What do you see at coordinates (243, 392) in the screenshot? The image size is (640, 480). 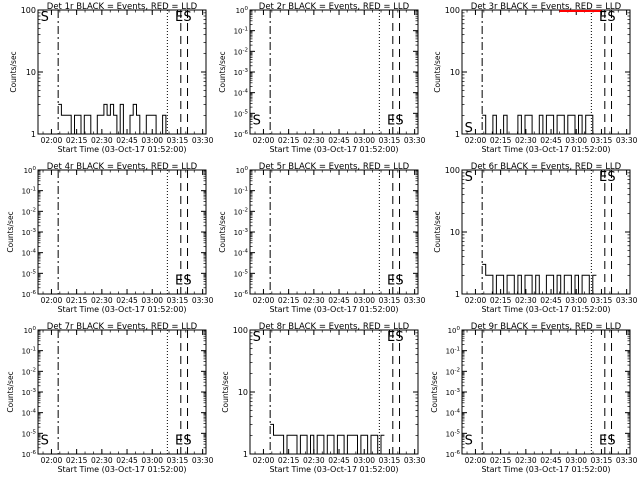 I see `y-tick-label: 10` at bounding box center [243, 392].